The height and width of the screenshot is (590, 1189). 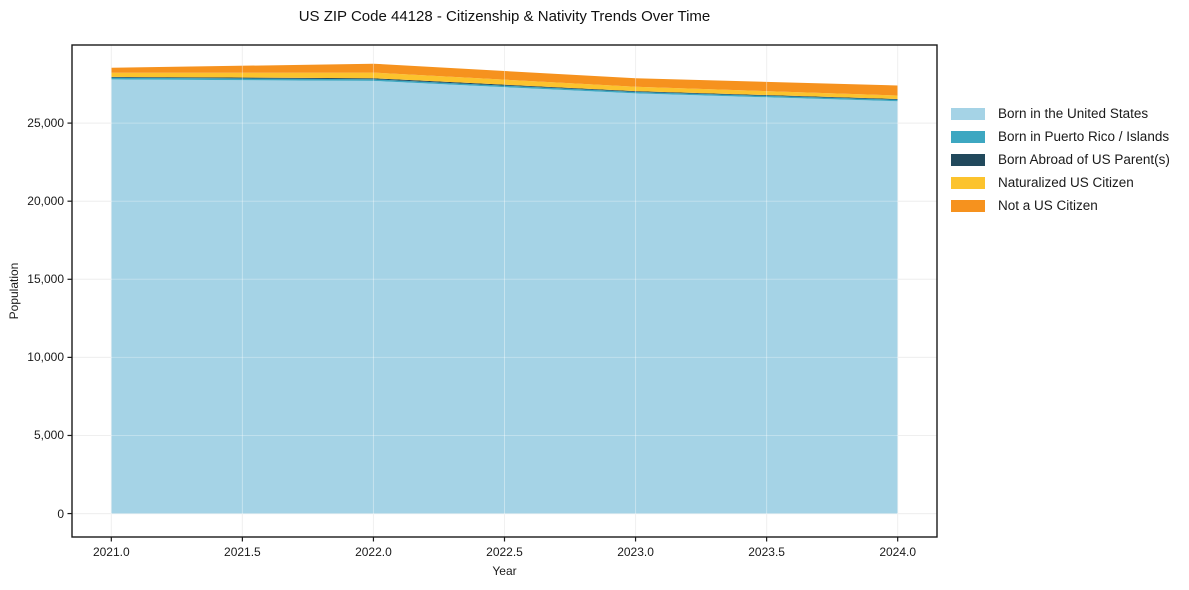 I want to click on legend-item: Born in Puerto Rico / Islands, so click(x=1060, y=136).